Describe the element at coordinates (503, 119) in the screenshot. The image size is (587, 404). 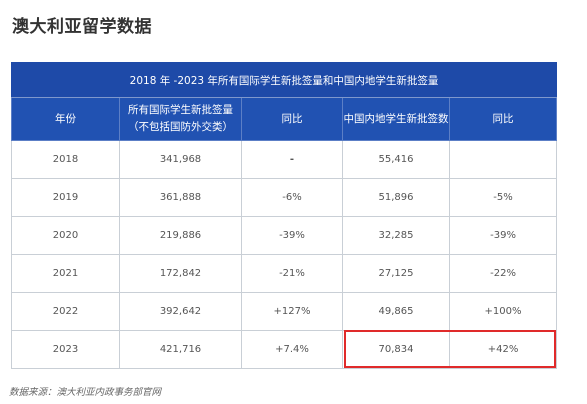
I see `header-yoy-china: 同比` at that location.